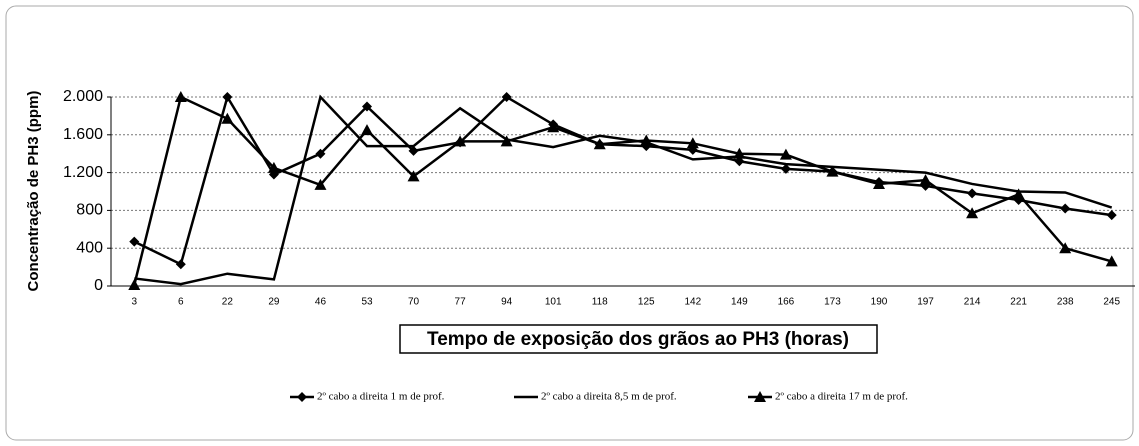 This screenshot has height=446, width=1139. What do you see at coordinates (1111, 302) in the screenshot?
I see `x-tick-label: 245` at bounding box center [1111, 302].